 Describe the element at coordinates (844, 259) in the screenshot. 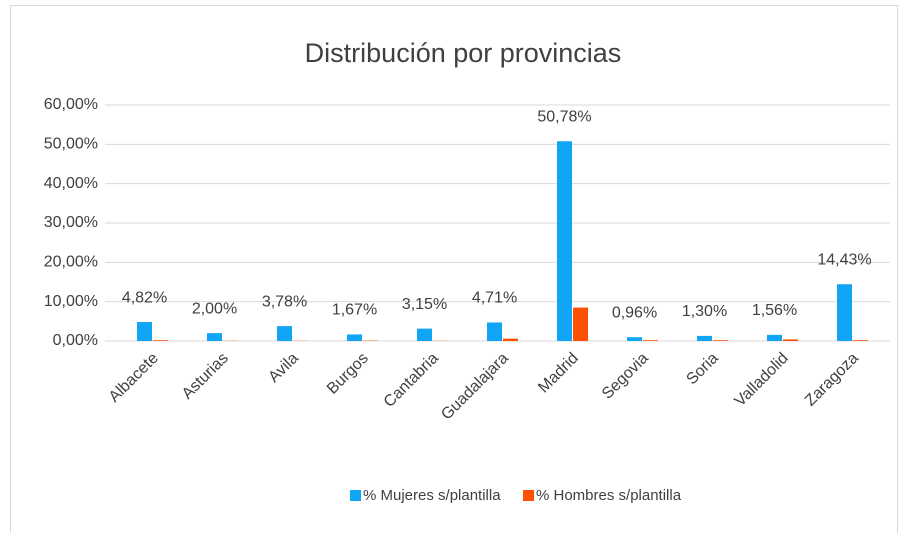

I see `data-label: 14,43%` at that location.